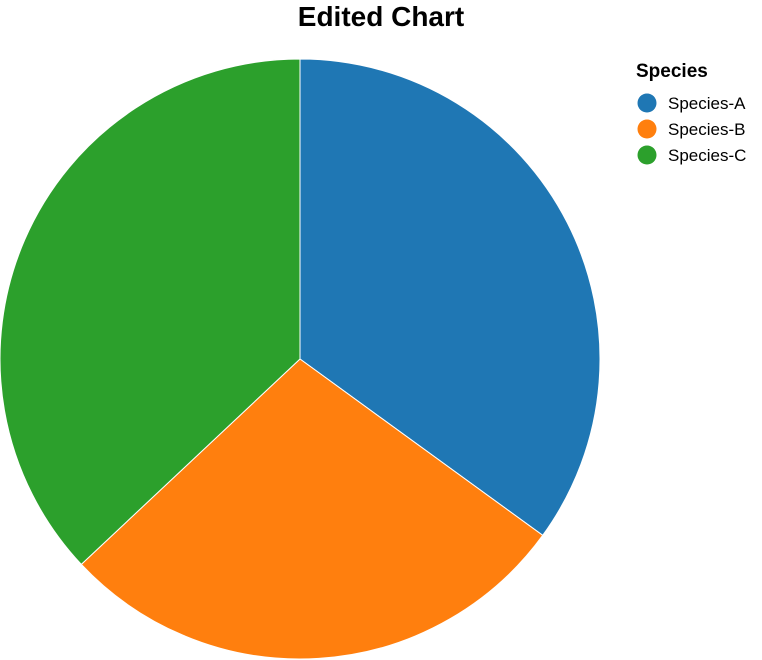 The height and width of the screenshot is (660, 762). I want to click on legend-swatch-species-c, so click(647, 155).